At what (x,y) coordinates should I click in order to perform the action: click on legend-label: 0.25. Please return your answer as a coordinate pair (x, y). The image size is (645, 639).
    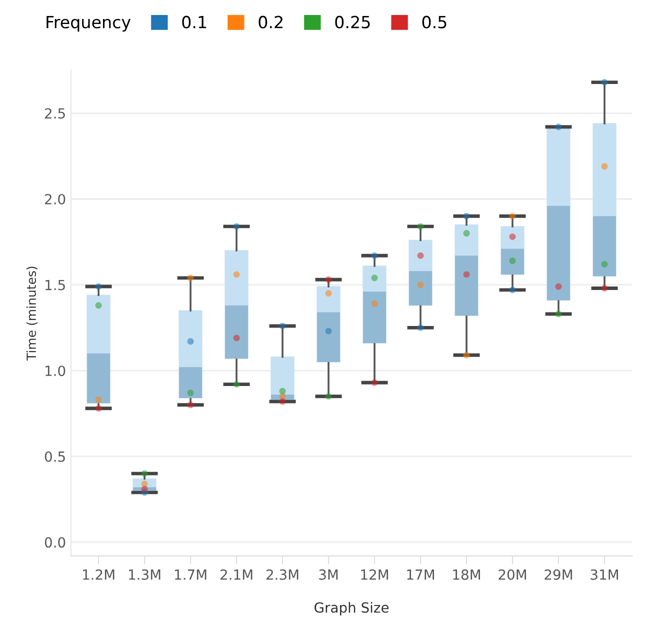
    Looking at the image, I should click on (352, 22).